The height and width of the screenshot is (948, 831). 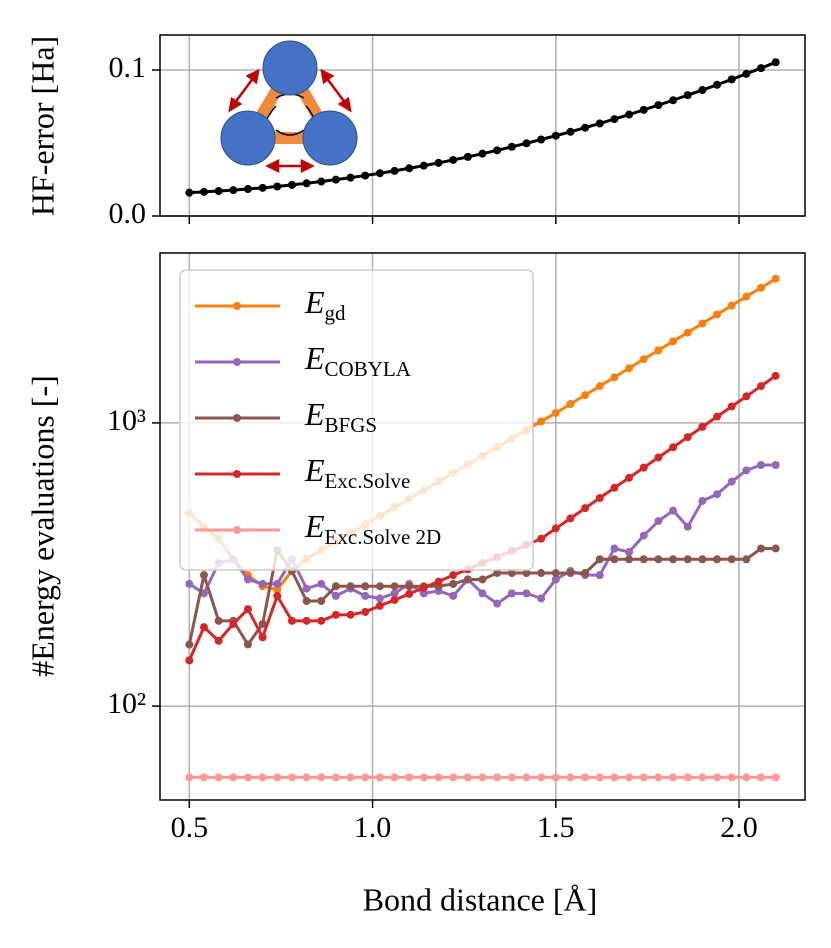 What do you see at coordinates (556, 827) in the screenshot?
I see `x-tick-label: 1.5` at bounding box center [556, 827].